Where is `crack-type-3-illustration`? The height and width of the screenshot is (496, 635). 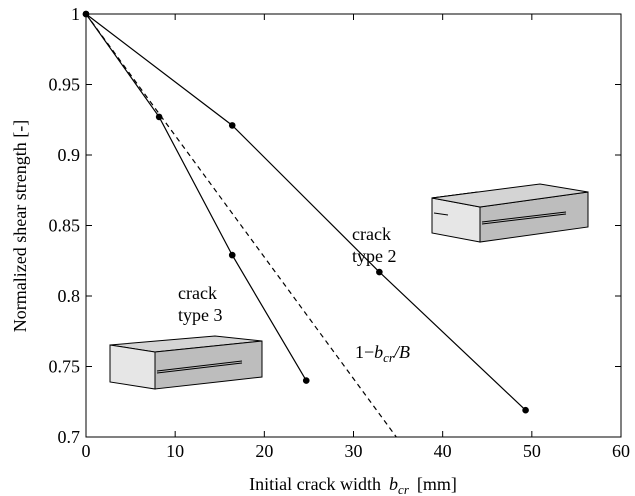 crack-type-3-illustration is located at coordinates (186, 362).